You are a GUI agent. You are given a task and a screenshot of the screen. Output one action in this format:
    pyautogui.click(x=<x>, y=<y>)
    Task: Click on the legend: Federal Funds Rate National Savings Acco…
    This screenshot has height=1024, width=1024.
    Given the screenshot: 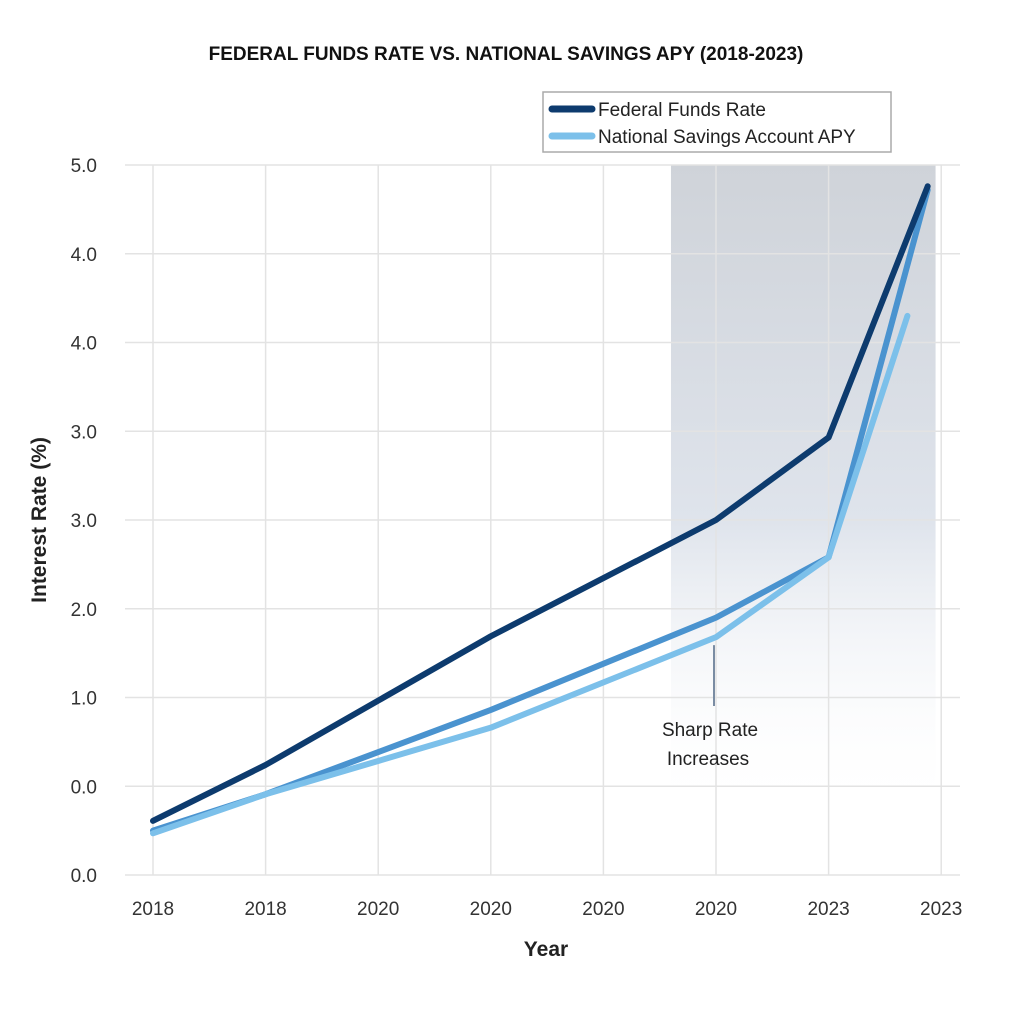 What is the action you would take?
    pyautogui.click(x=717, y=122)
    